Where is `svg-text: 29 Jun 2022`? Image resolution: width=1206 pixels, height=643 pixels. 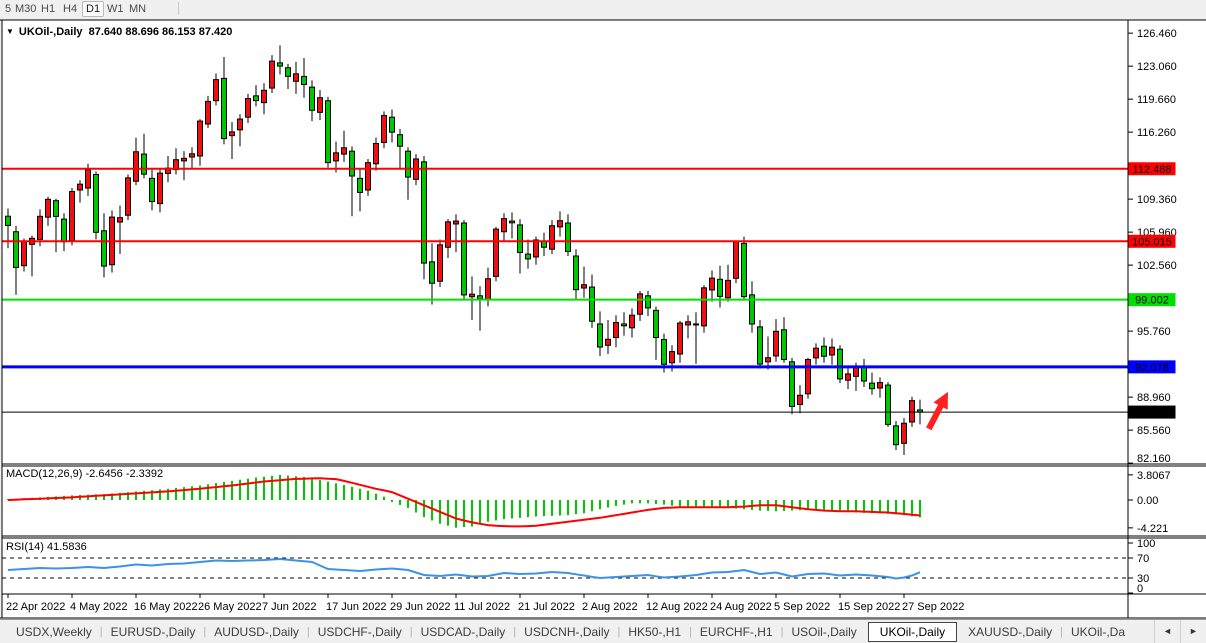
svg-text: 29 Jun 2022 is located at coordinates (420, 607).